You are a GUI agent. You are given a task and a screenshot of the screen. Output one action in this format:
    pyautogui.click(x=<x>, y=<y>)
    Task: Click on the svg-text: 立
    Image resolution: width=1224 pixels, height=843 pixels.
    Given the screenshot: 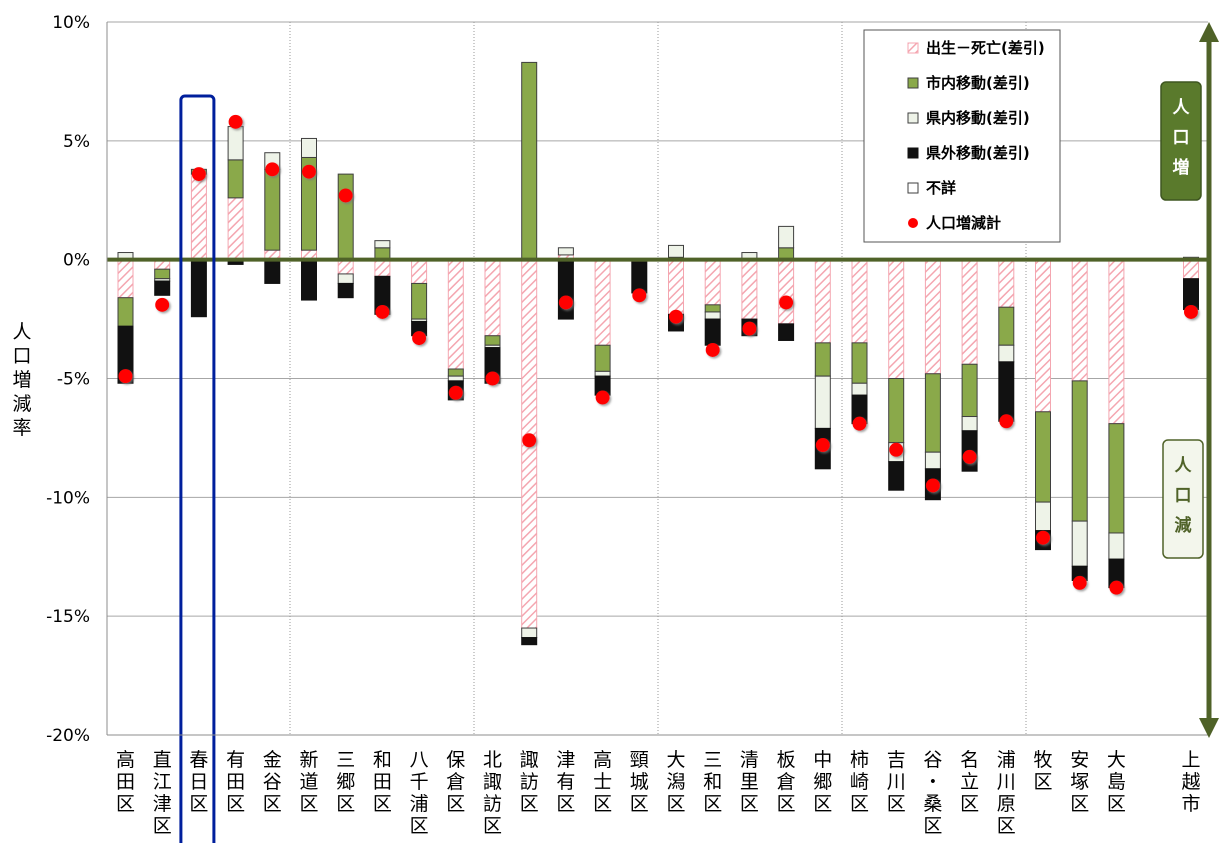 What is the action you would take?
    pyautogui.click(x=969, y=782)
    